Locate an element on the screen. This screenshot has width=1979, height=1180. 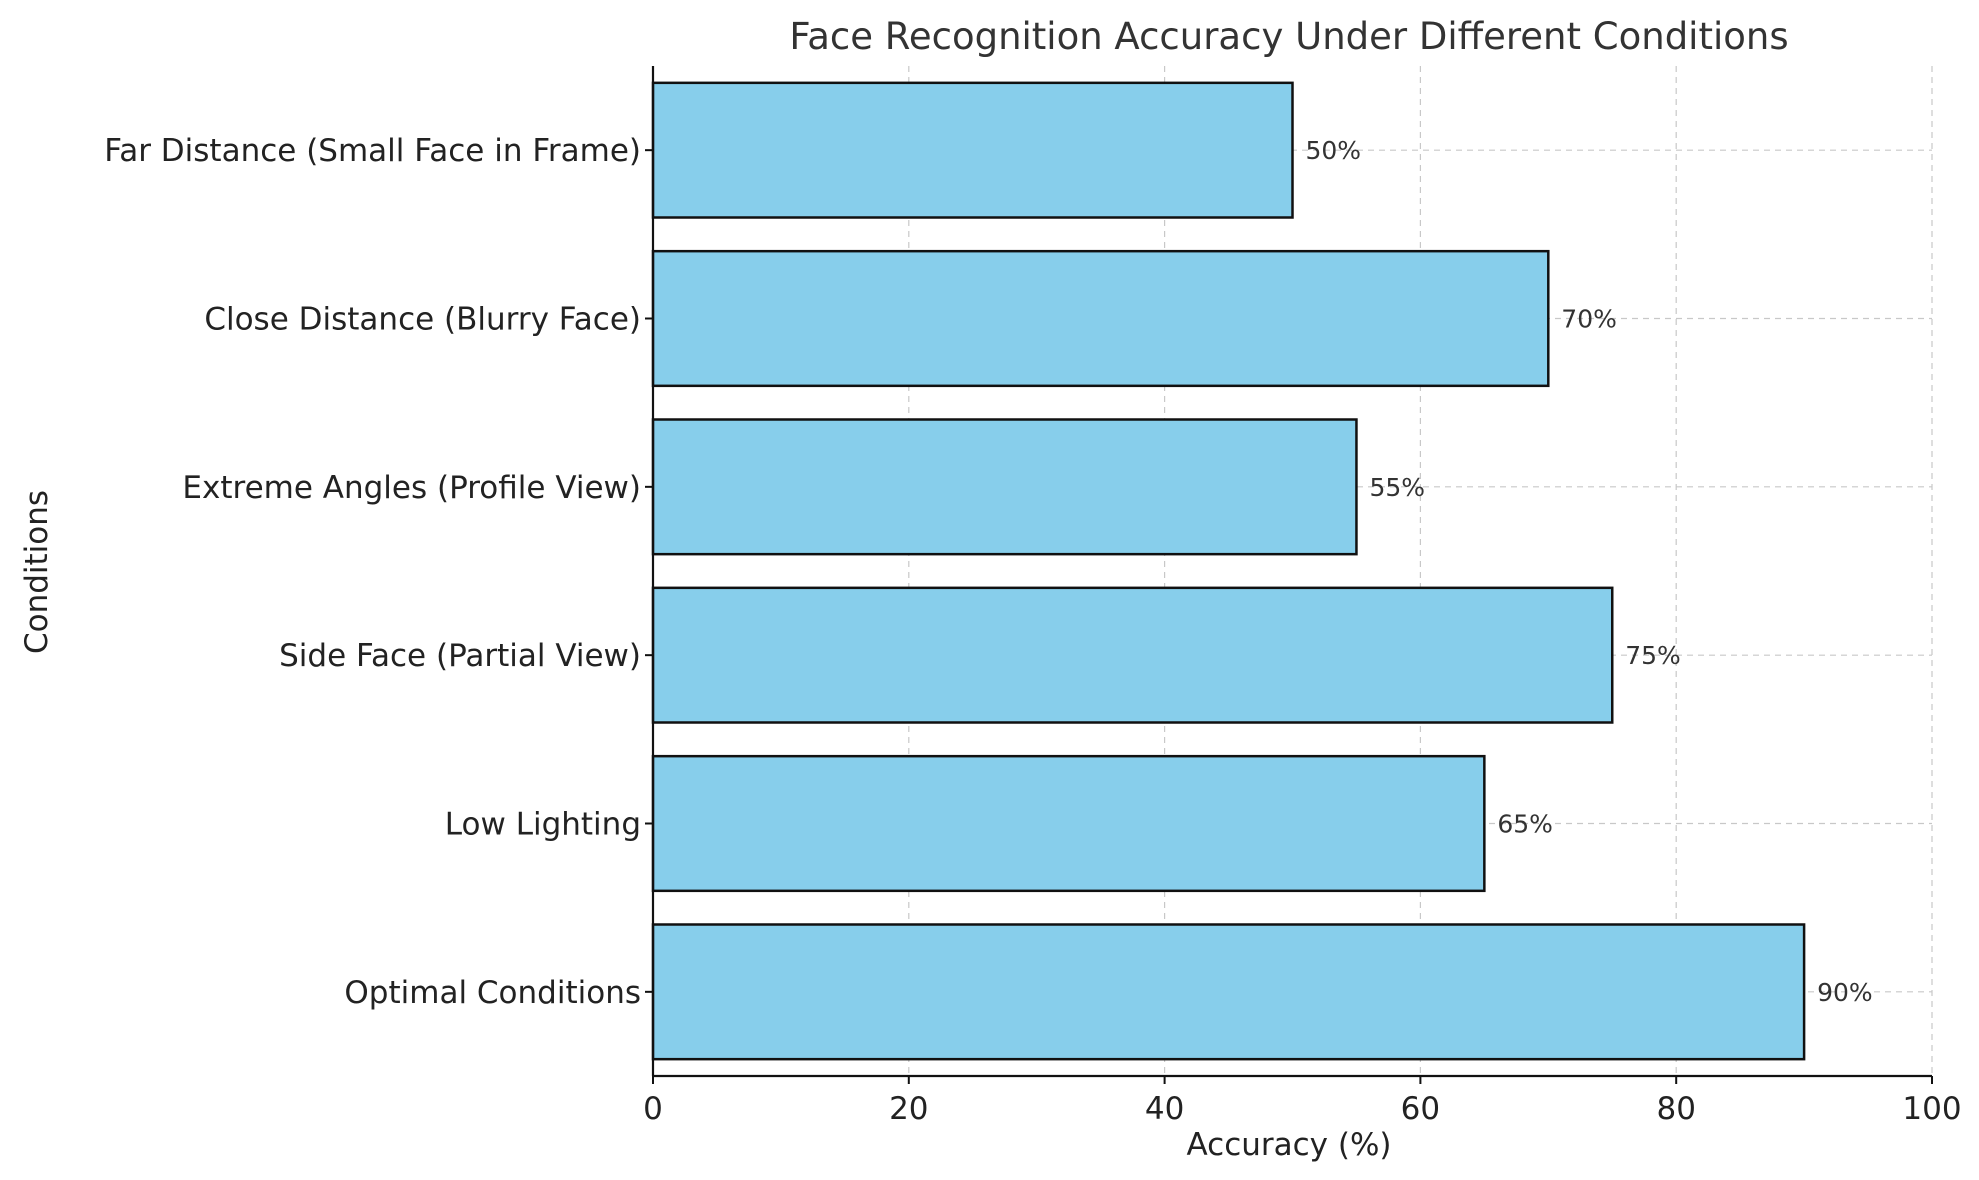
data-label-1: 65% is located at coordinates (1525, 824).